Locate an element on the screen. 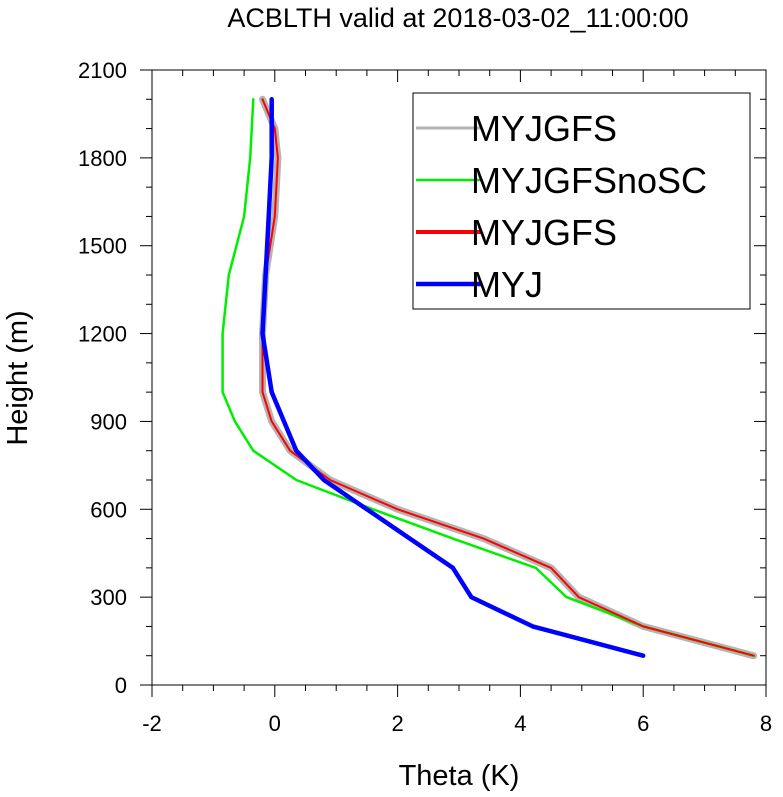 The width and height of the screenshot is (783, 797). x-tick-label: 0 is located at coordinates (275, 723).